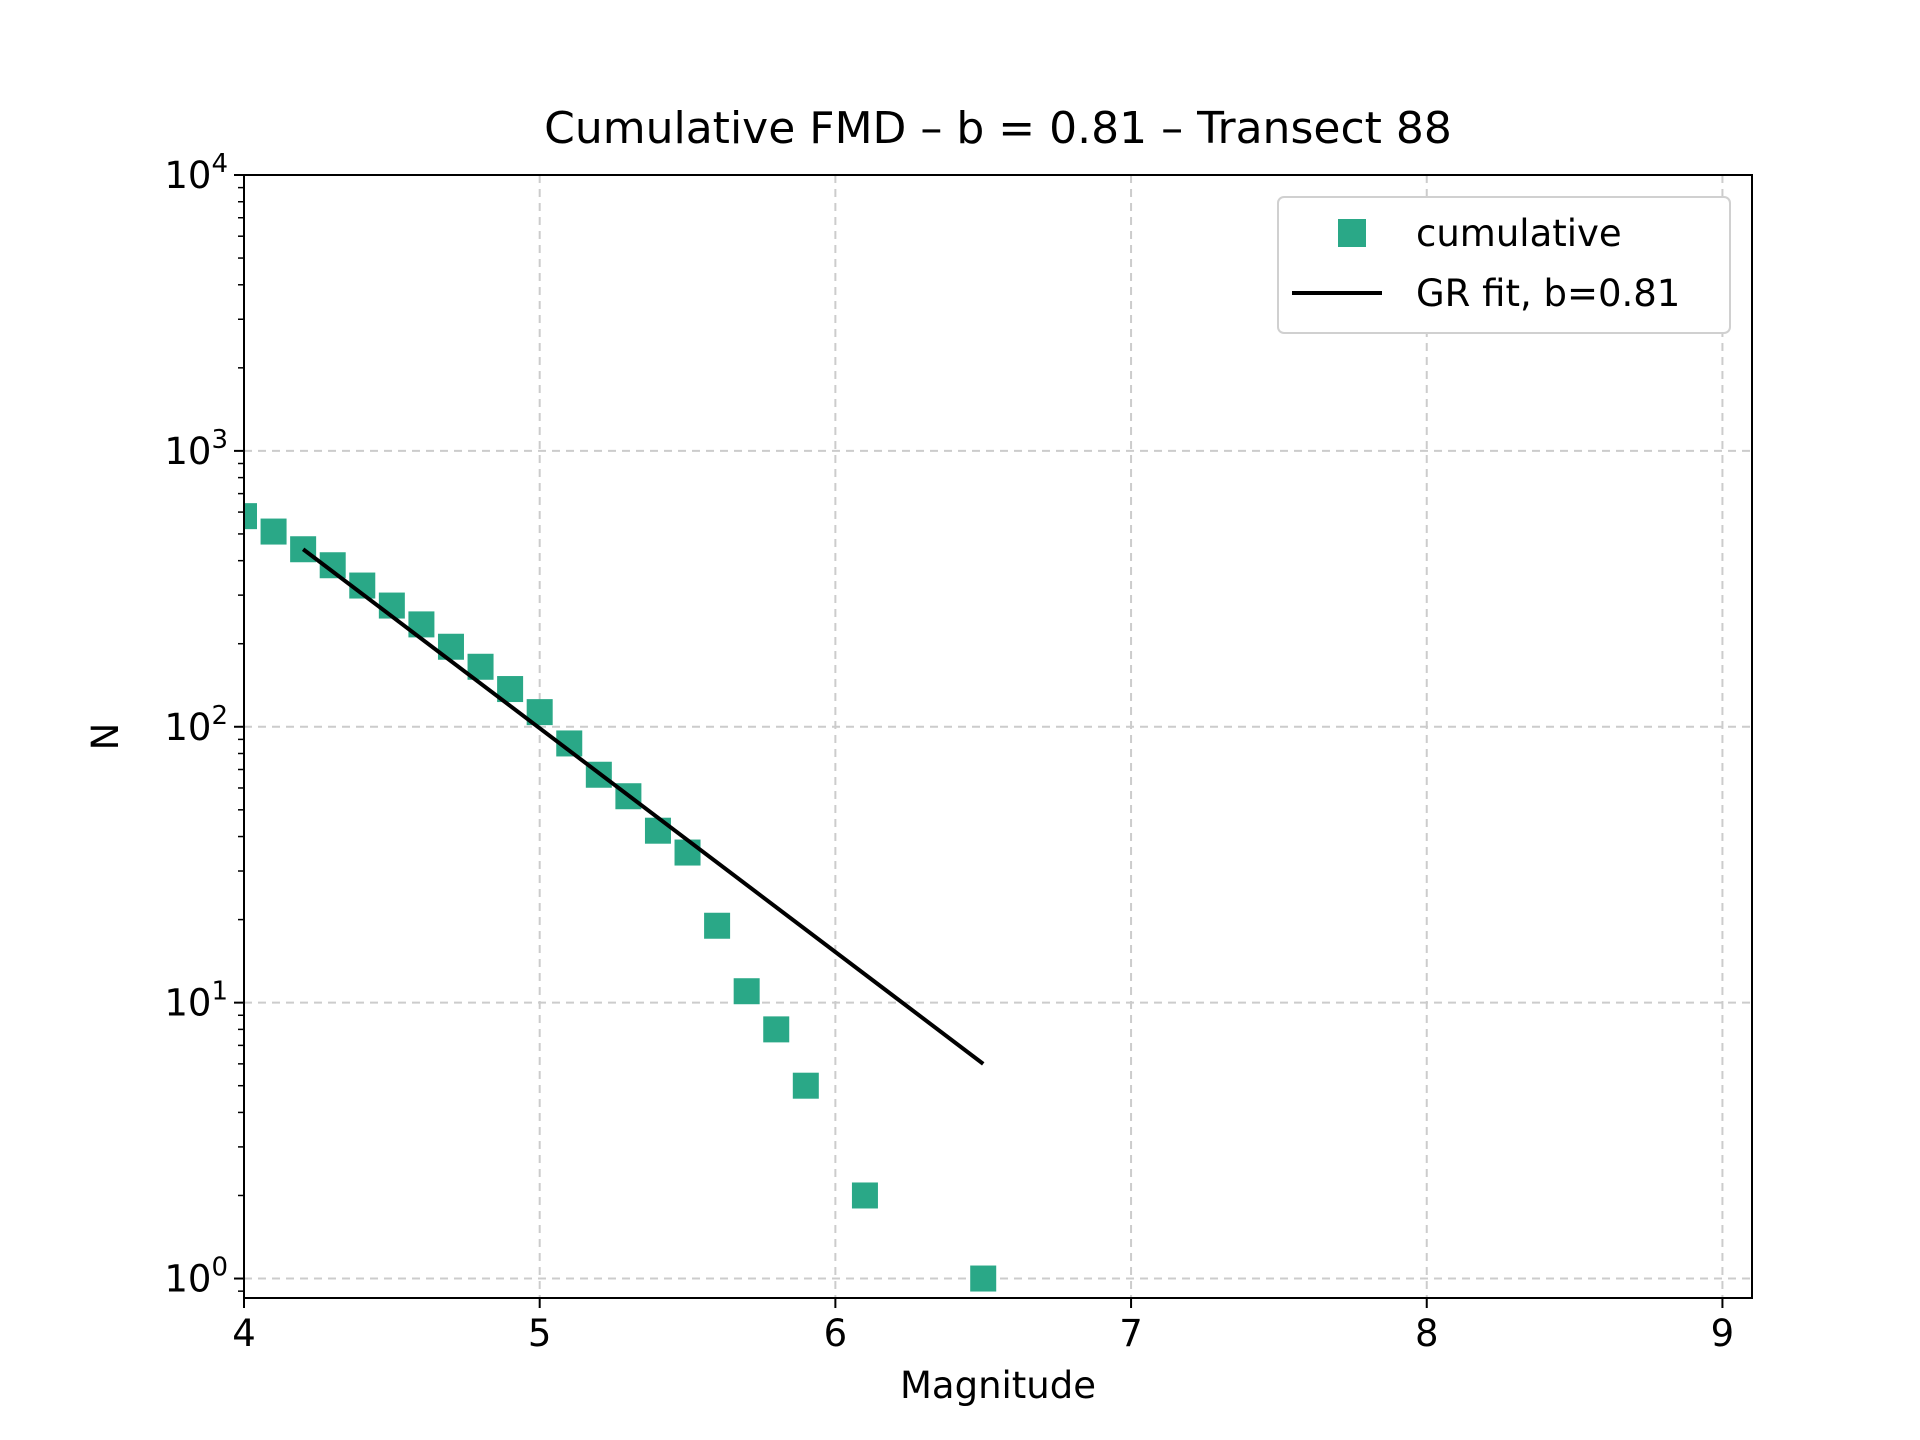 This screenshot has width=1920, height=1440. What do you see at coordinates (998, 1385) in the screenshot?
I see `x-axis-label: Magnitude` at bounding box center [998, 1385].